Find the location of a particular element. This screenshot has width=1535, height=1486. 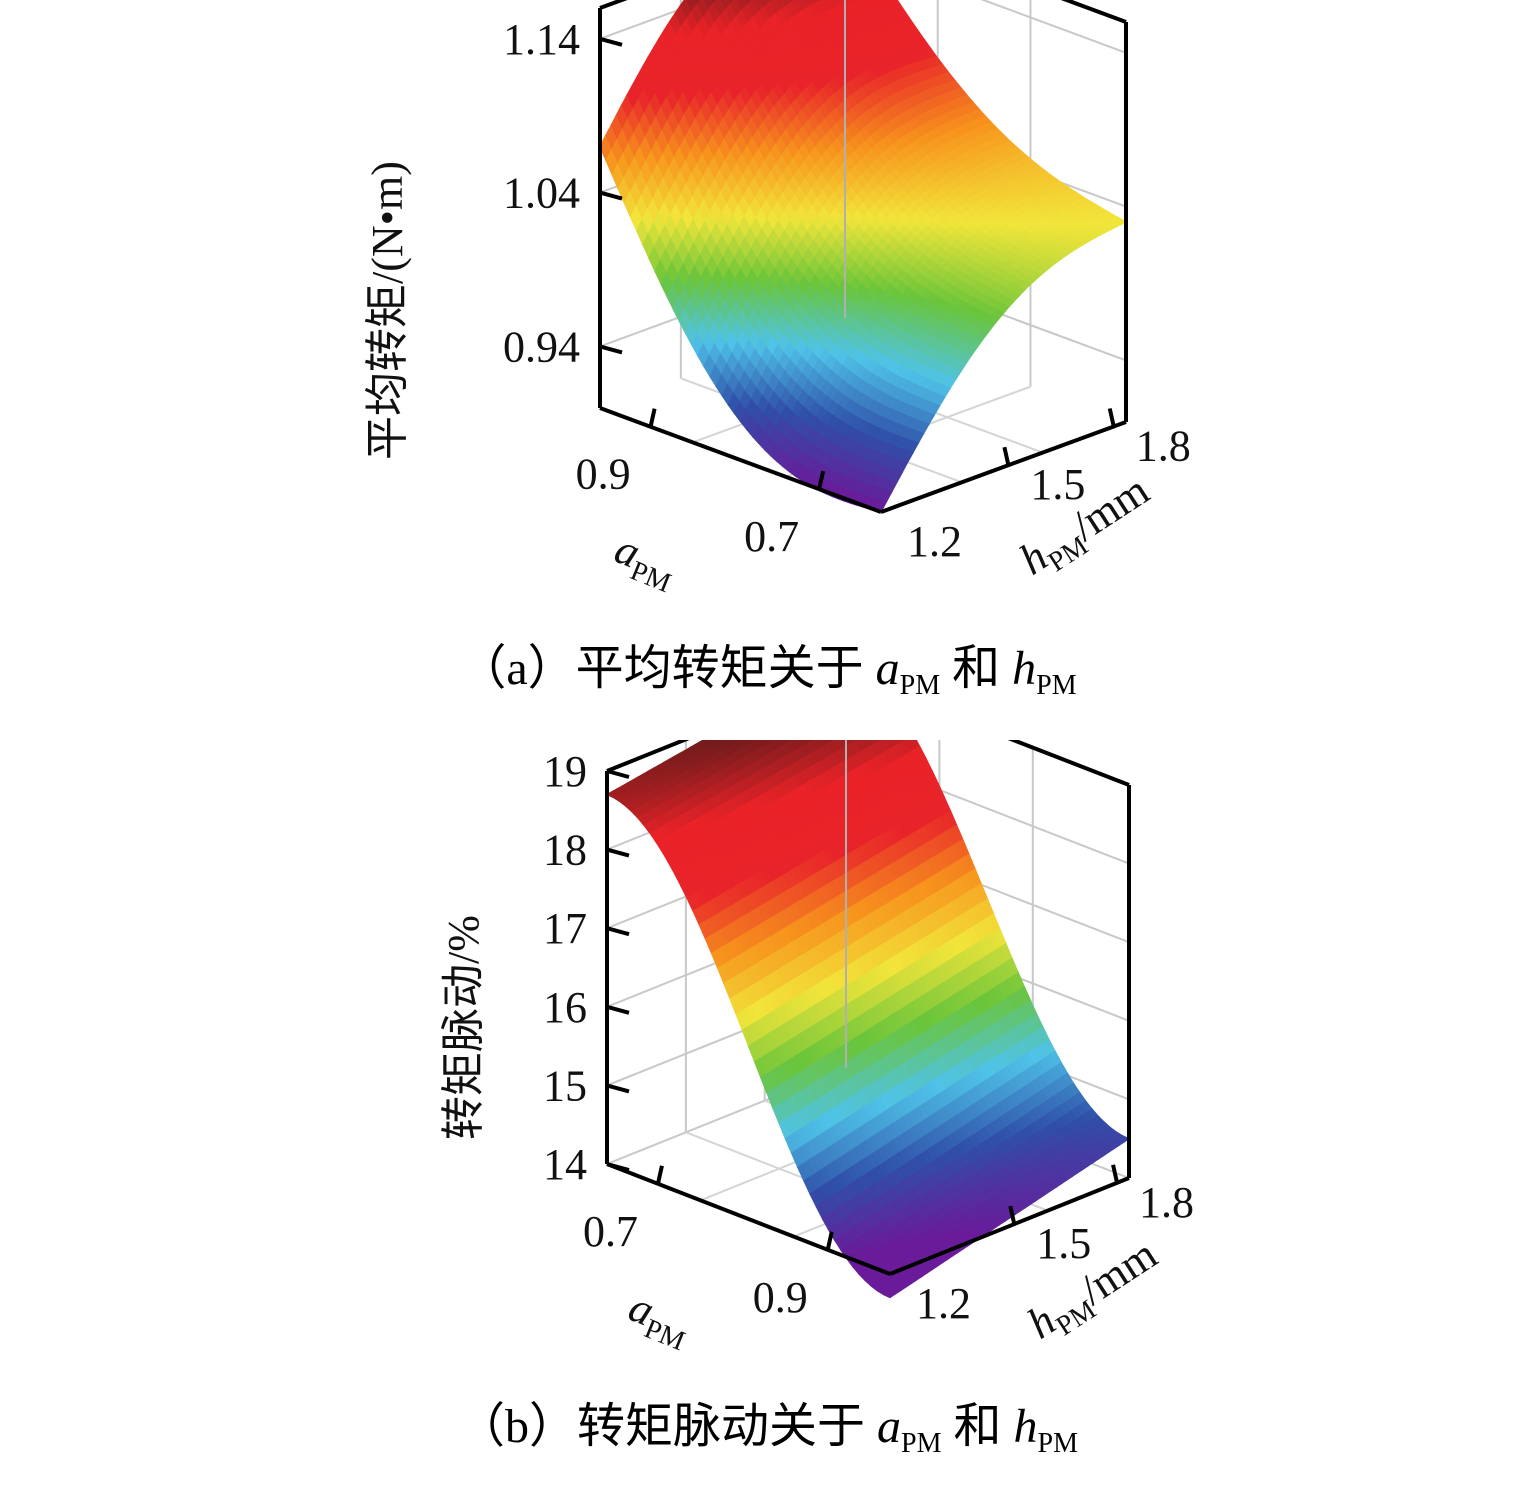

surface-b is located at coordinates (868, 1019).